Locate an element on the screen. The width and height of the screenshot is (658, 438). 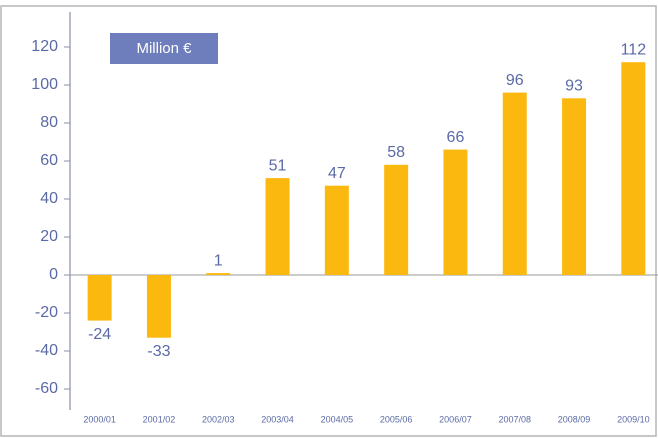
value-label: -33 is located at coordinates (158, 351).